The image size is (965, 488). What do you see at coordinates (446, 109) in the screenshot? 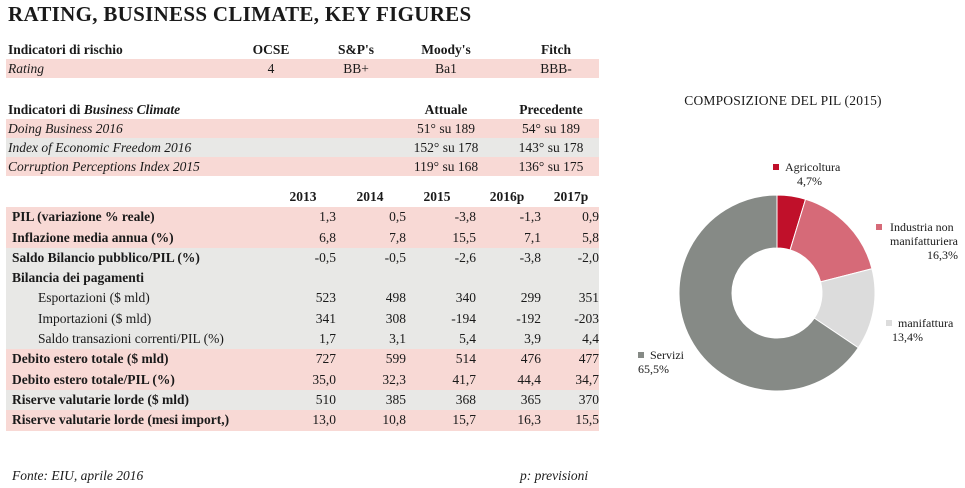
I see `climate-header-current: Attuale` at bounding box center [446, 109].